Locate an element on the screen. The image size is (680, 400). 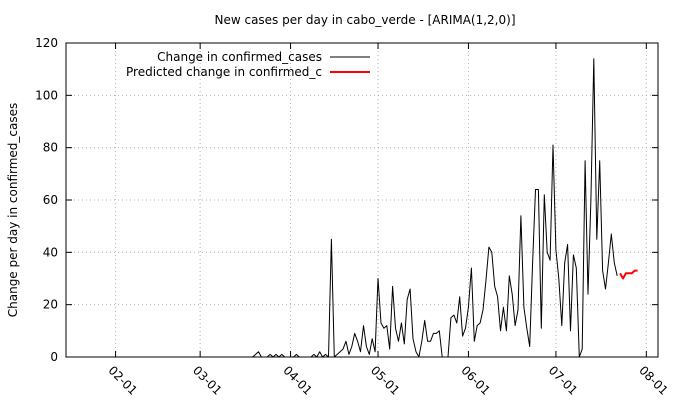
x-tick-label: 02-01 is located at coordinates (122, 380).